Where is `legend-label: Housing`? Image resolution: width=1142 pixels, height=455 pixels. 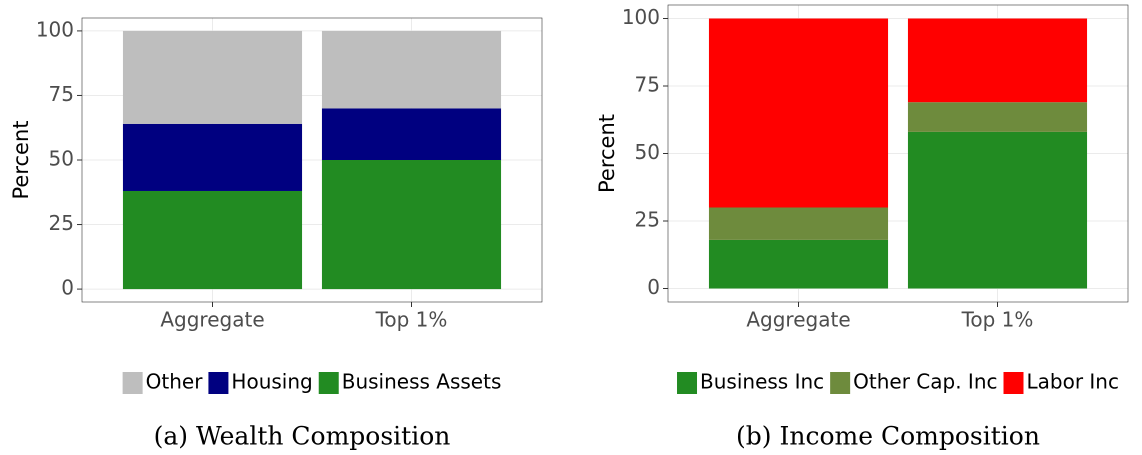
legend-label: Housing is located at coordinates (271, 382).